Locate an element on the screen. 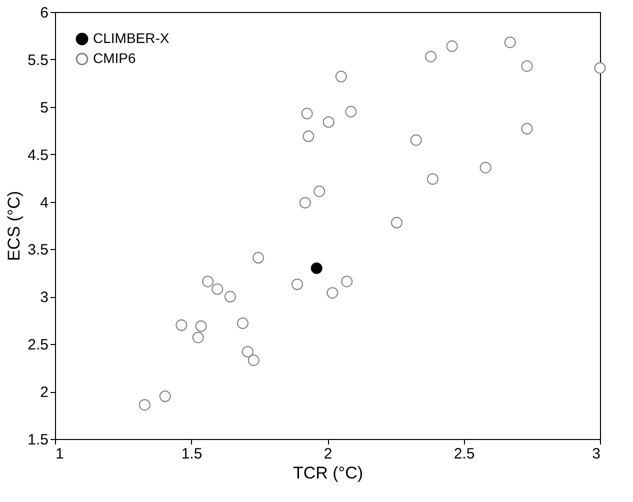 Image resolution: width=633 pixels, height=502 pixels. x-tick-label: 1.5 is located at coordinates (191, 454).